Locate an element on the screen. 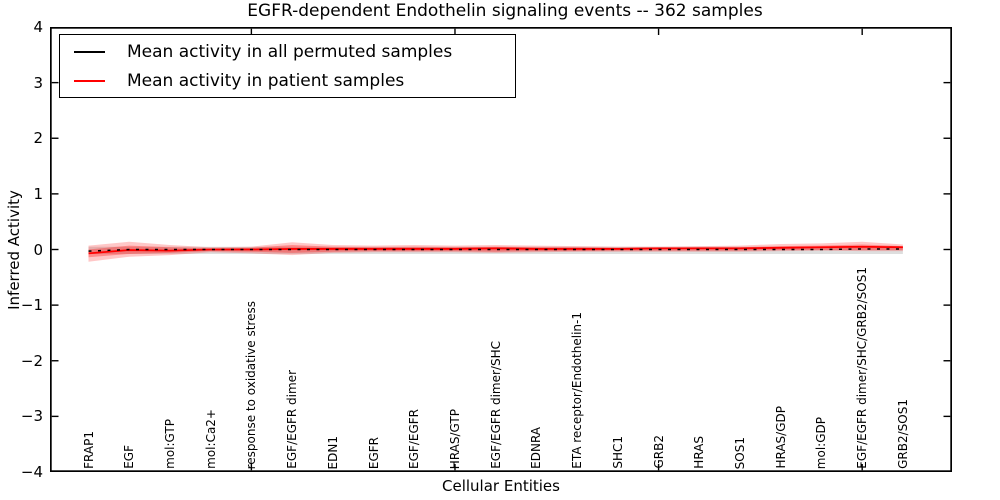 The width and height of the screenshot is (1000, 500). x-tick-label: SOS1 is located at coordinates (740, 452).